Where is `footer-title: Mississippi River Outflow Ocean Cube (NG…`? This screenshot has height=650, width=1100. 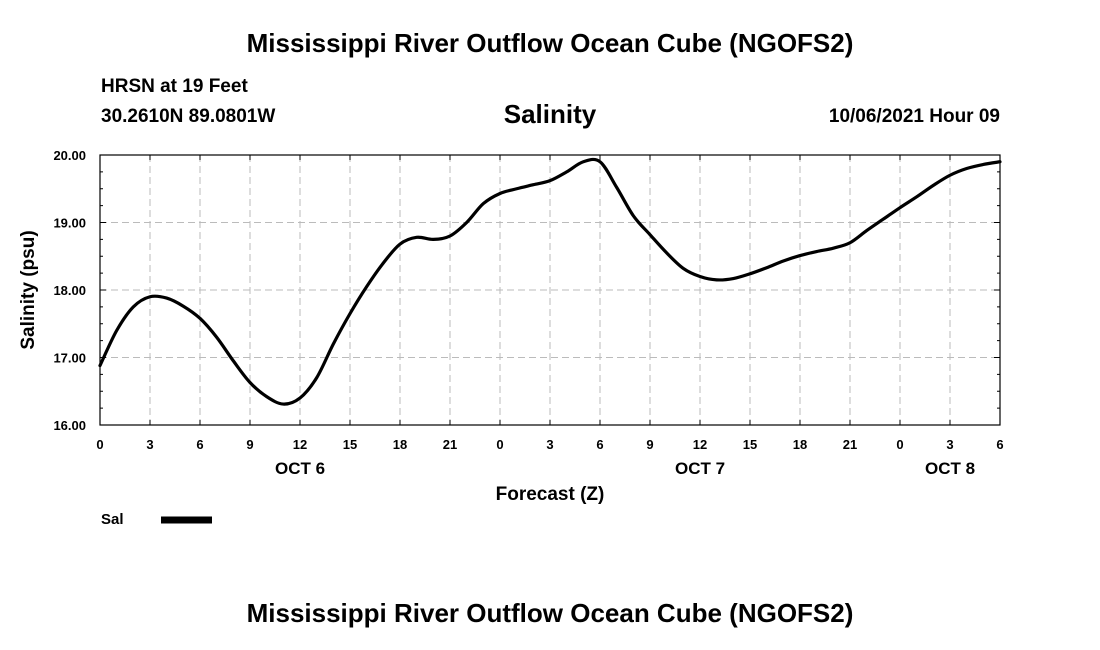 footer-title: Mississippi River Outflow Ocean Cube (NG… is located at coordinates (550, 613).